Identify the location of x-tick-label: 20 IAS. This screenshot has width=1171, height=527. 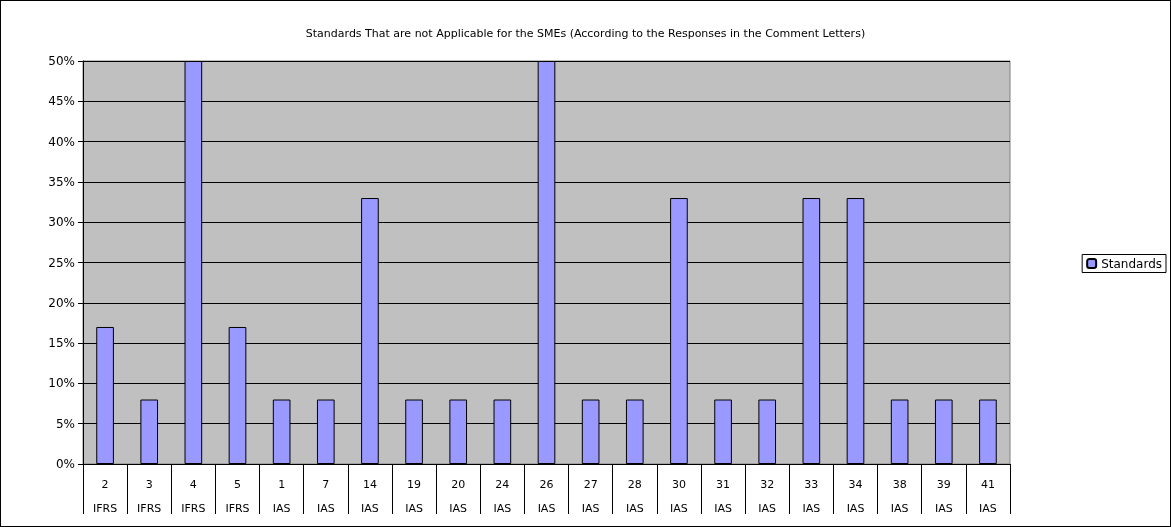
(458, 496).